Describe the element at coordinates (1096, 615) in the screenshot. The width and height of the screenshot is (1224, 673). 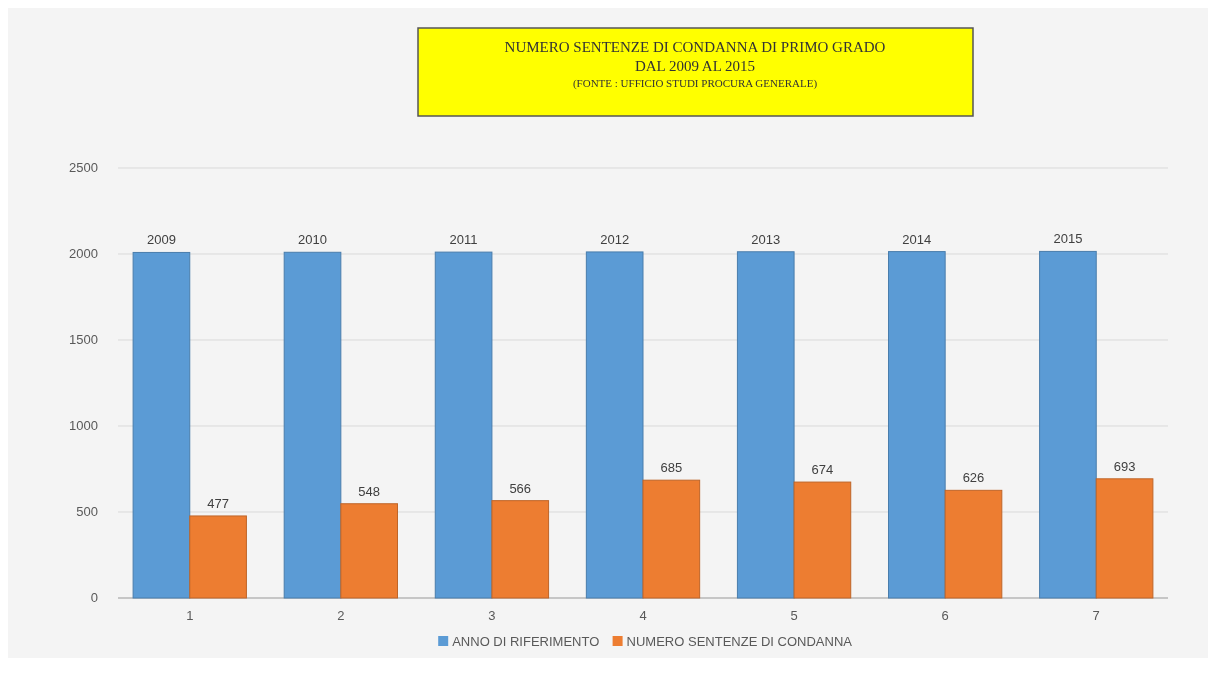
I see `x-tick-label: 7` at that location.